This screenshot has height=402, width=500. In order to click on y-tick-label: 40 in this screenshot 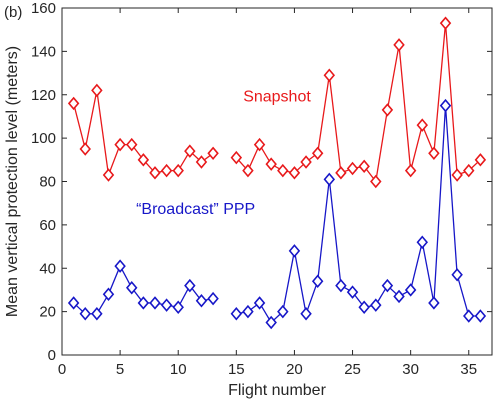, I will do `click(47, 268)`.